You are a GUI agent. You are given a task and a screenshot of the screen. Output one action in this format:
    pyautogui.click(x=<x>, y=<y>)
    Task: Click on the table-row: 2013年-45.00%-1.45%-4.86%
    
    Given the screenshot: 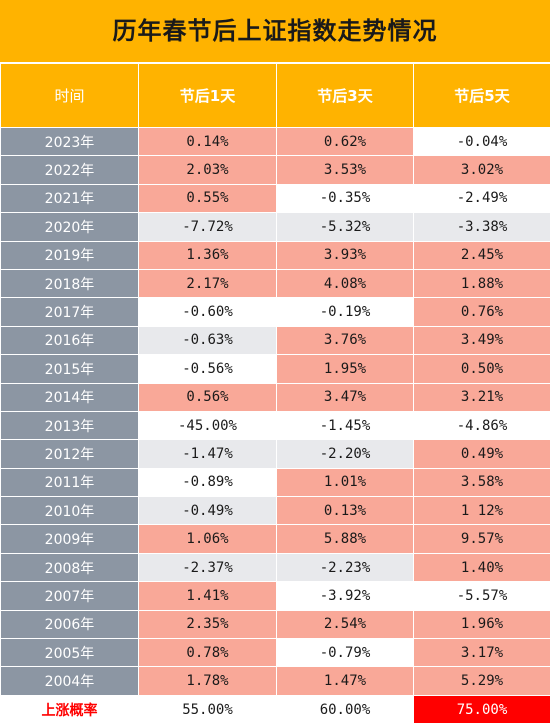 What is the action you would take?
    pyautogui.click(x=275, y=425)
    